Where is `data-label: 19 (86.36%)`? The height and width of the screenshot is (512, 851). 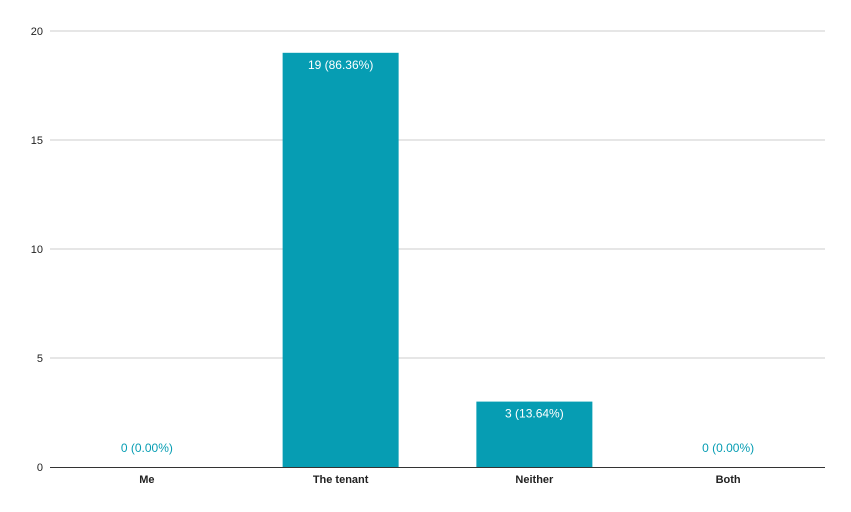
data-label: 19 (86.36%) is located at coordinates (340, 65).